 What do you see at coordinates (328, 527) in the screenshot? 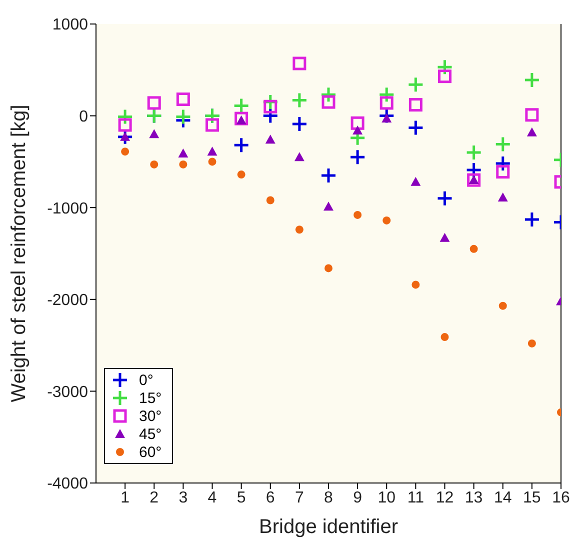
I see `x-axis-title: Bridge identifier` at bounding box center [328, 527].